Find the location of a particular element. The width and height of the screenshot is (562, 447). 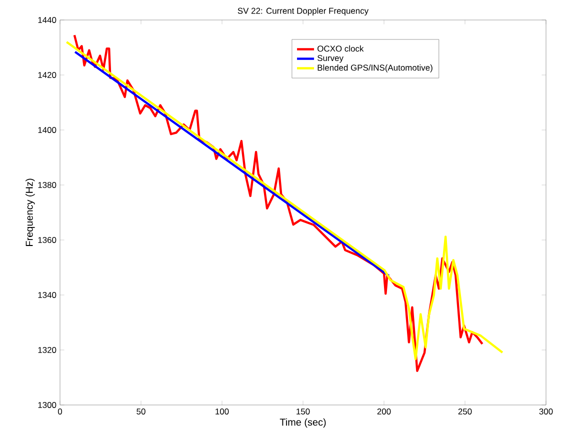

y-tick-label: 1380 is located at coordinates (47, 185).